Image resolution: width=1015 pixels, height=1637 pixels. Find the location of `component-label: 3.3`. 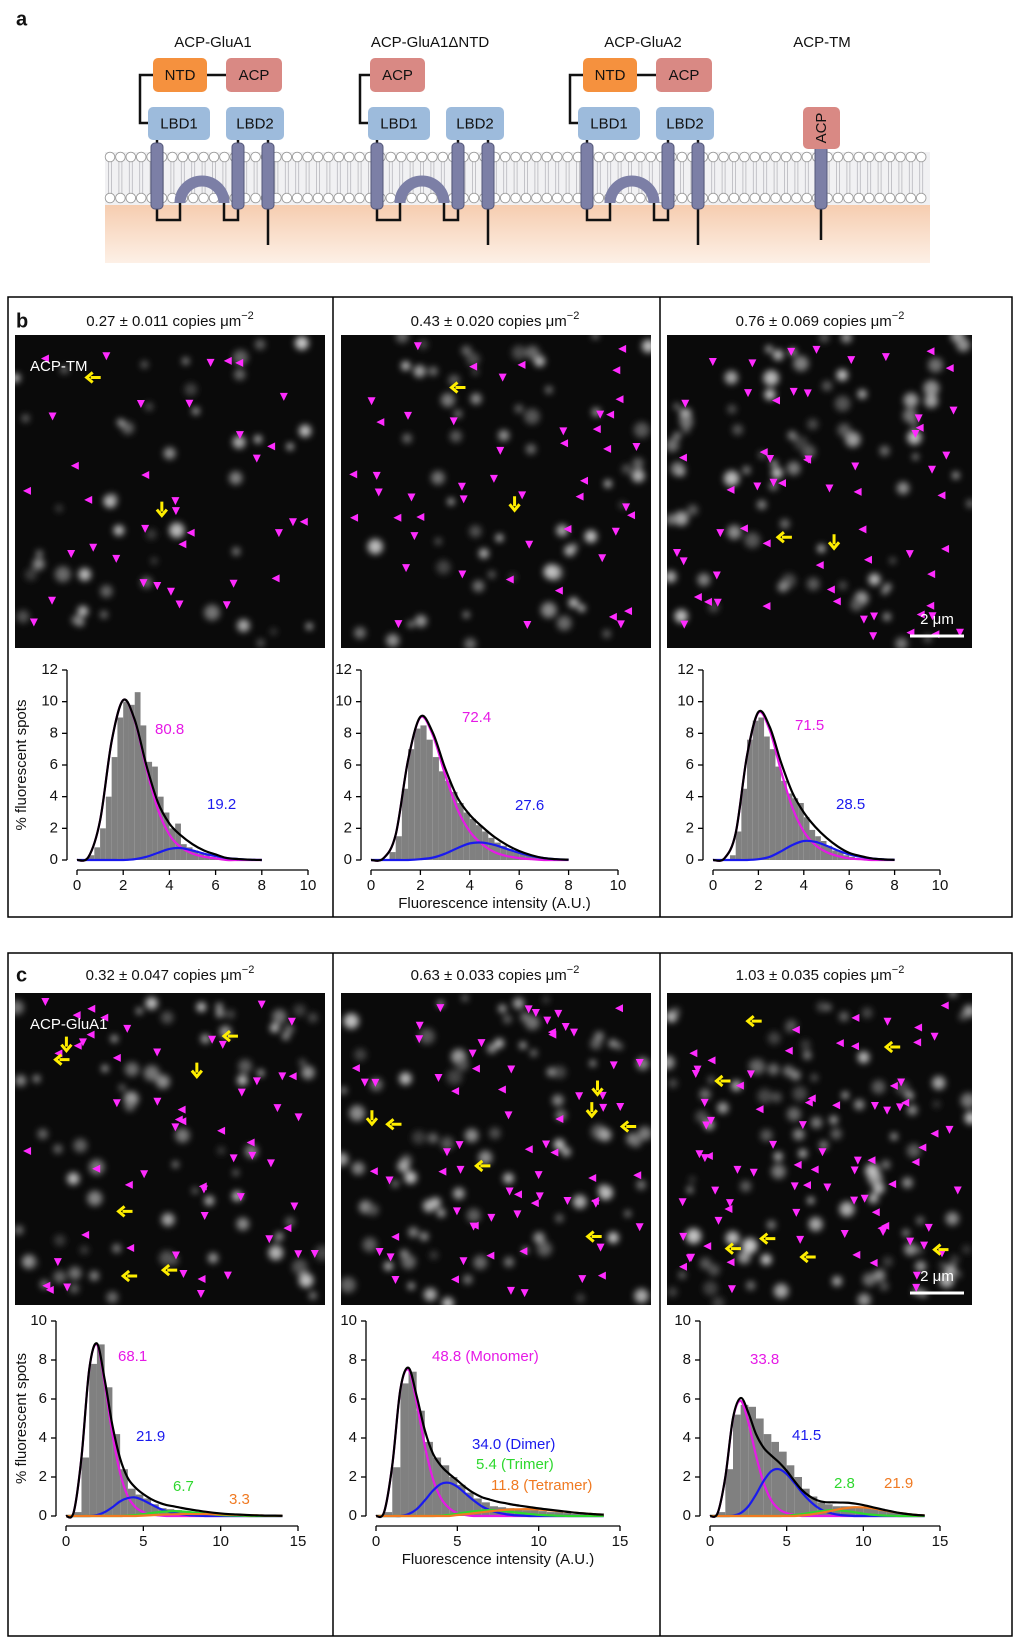

component-label: 3.3 is located at coordinates (239, 1499).